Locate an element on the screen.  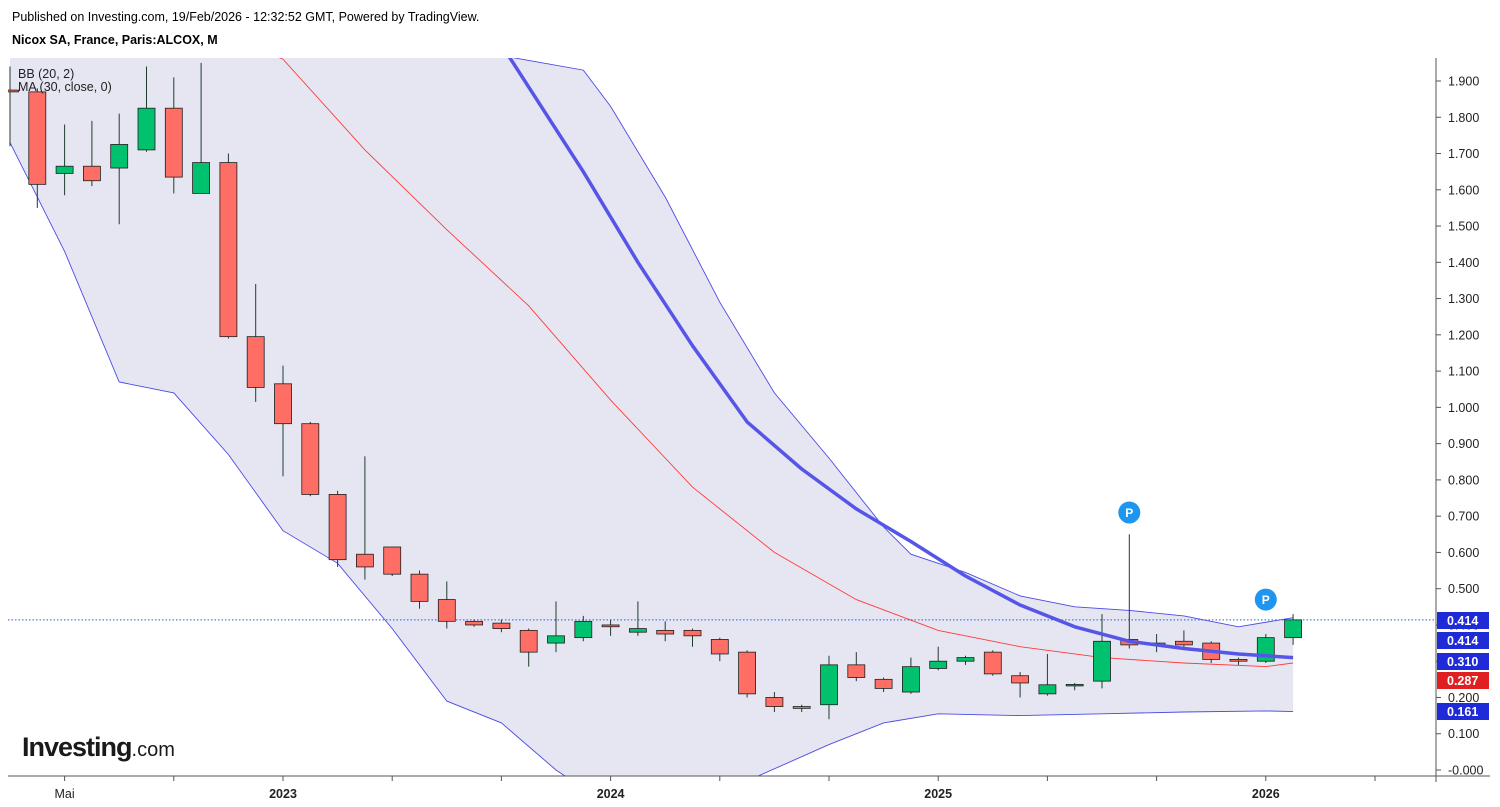
y-tick-label: 1.400 is located at coordinates (1463, 263).